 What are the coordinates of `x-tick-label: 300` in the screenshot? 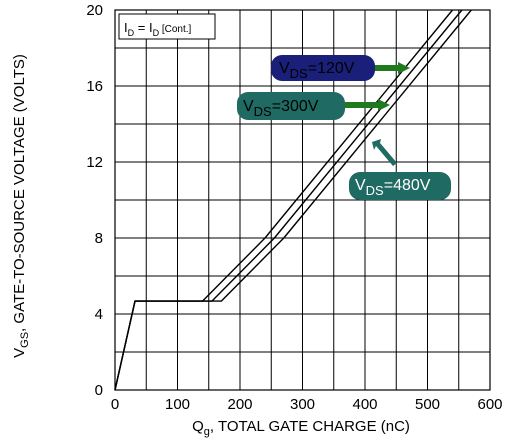 It's located at (302, 404).